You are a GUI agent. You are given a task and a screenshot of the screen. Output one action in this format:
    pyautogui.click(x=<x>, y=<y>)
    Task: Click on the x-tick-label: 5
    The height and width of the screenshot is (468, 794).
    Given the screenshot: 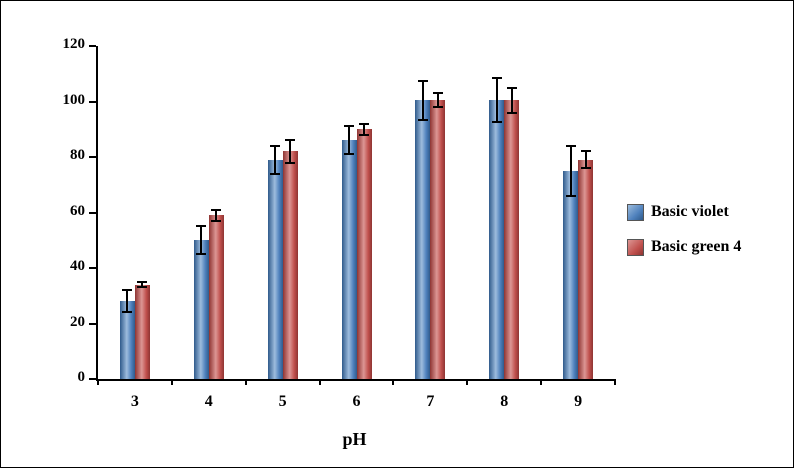 What is the action you would take?
    pyautogui.click(x=282, y=401)
    